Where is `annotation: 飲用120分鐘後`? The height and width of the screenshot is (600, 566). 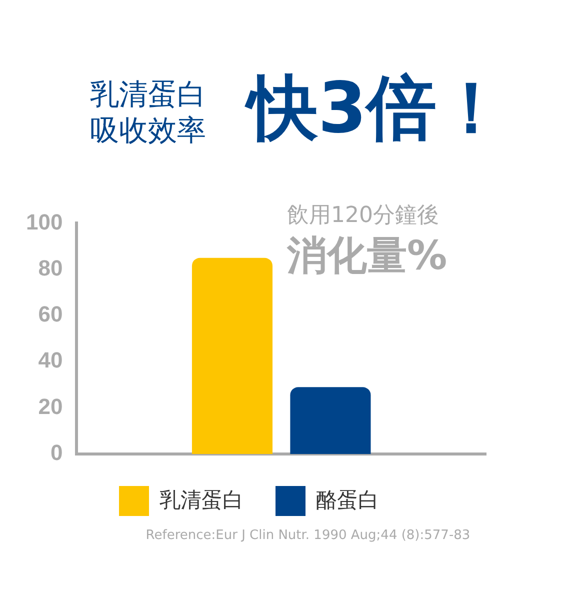
annotation: 飲用120分鐘後 is located at coordinates (363, 216).